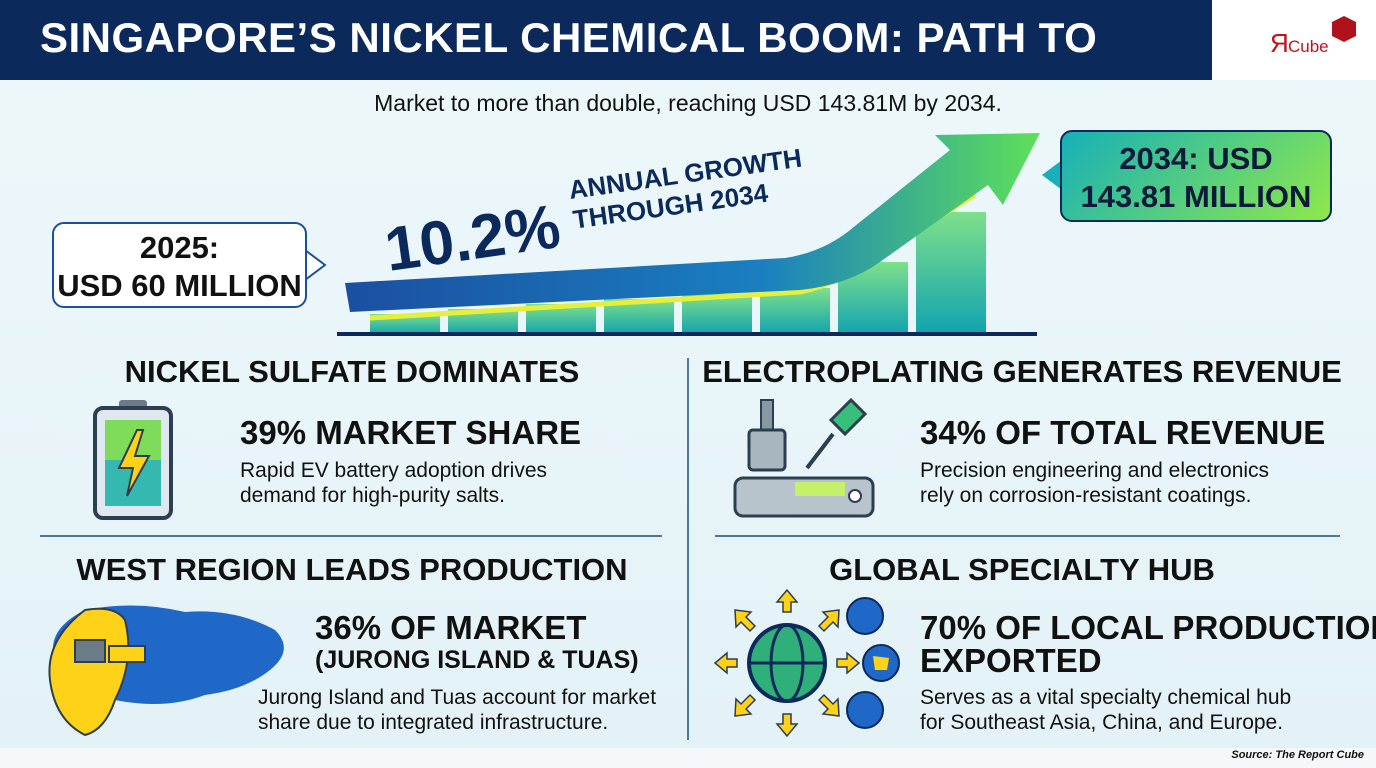 This screenshot has height=768, width=1376. I want to click on stat: 39% MARKET SHARE, so click(411, 432).